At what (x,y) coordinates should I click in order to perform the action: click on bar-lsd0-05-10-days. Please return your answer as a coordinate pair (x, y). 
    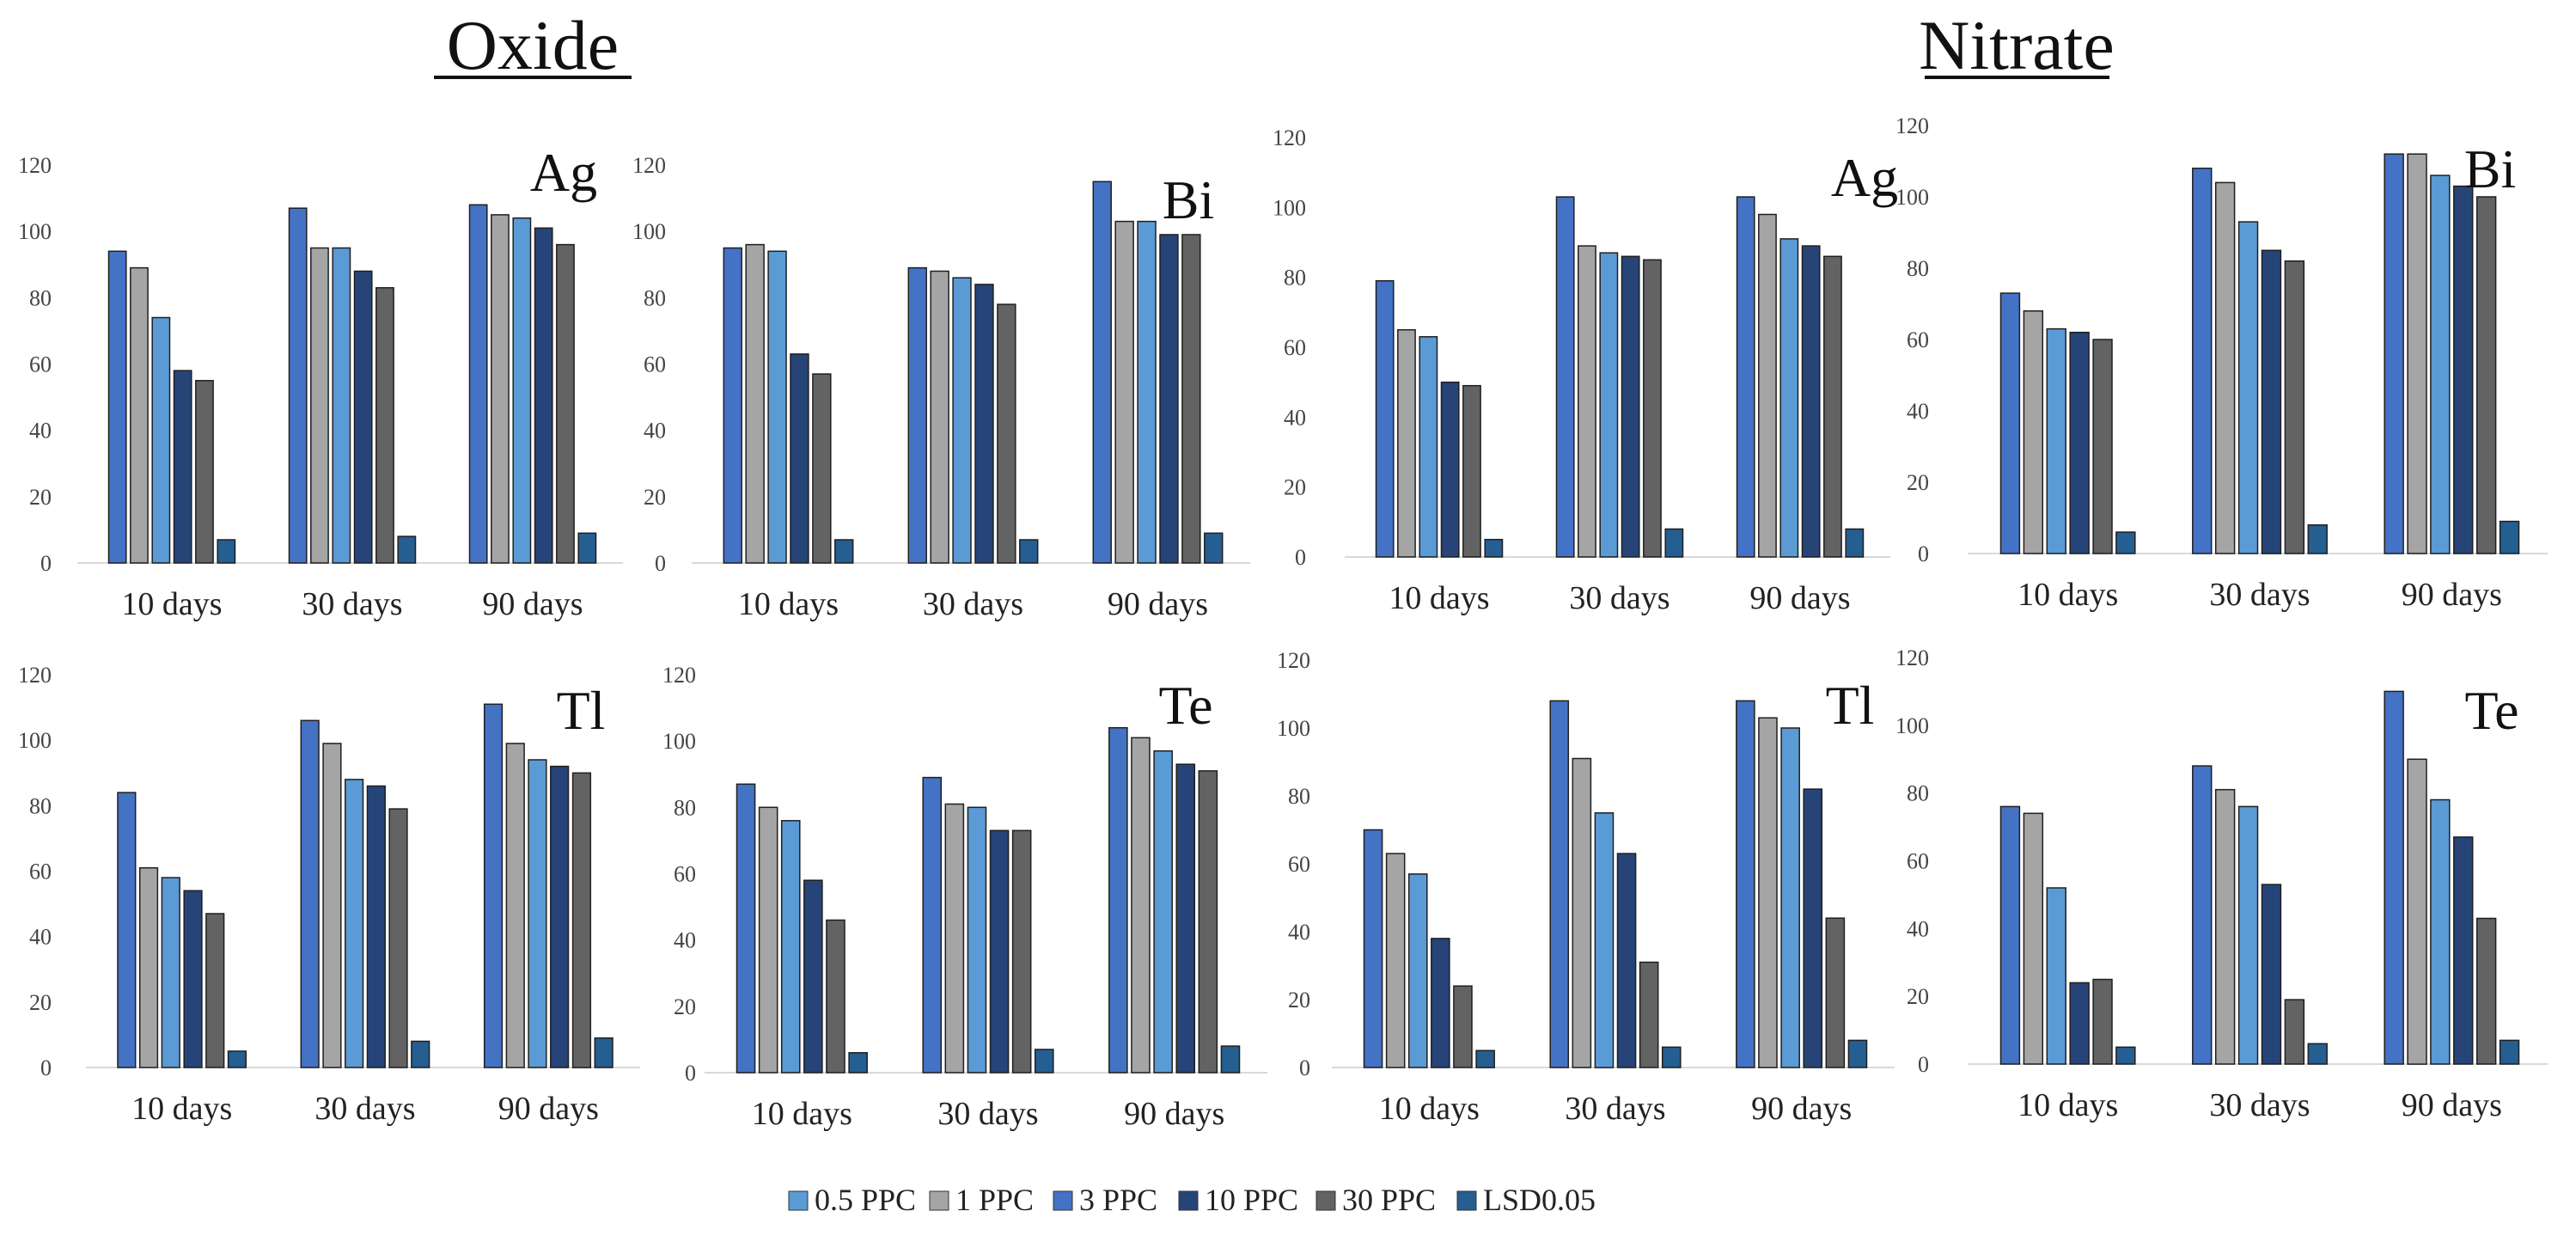
    Looking at the image, I should click on (2125, 1056).